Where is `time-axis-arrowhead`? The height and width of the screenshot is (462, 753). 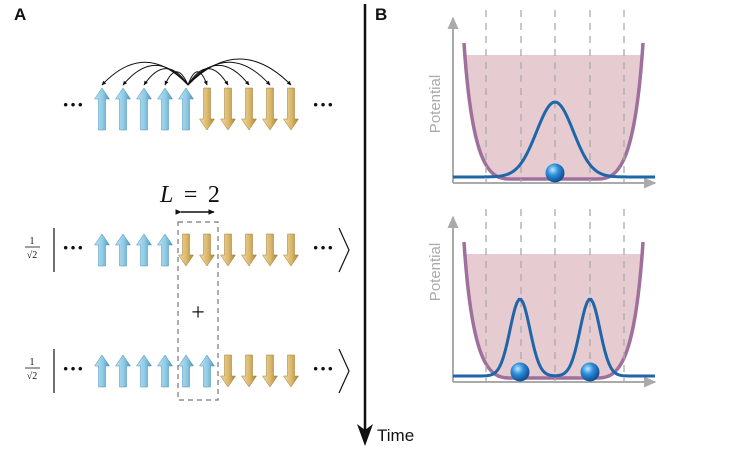
time-axis-arrowhead is located at coordinates (365, 435).